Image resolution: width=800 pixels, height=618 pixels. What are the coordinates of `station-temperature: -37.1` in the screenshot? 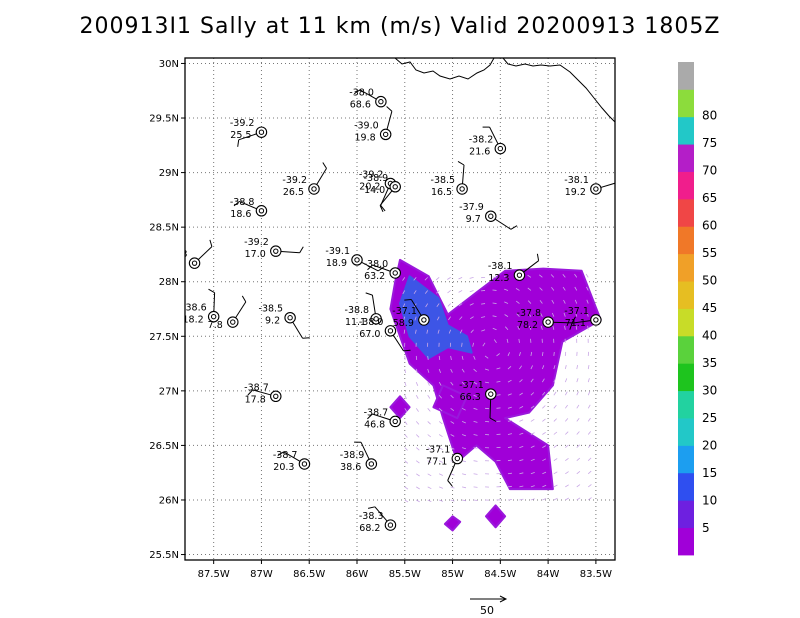 It's located at (471, 385).